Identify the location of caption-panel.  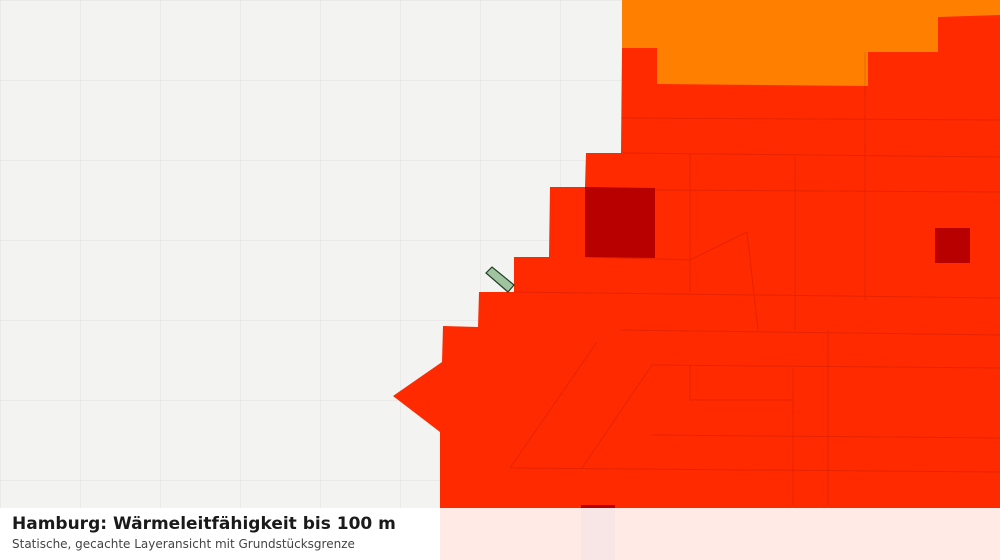
(220, 534).